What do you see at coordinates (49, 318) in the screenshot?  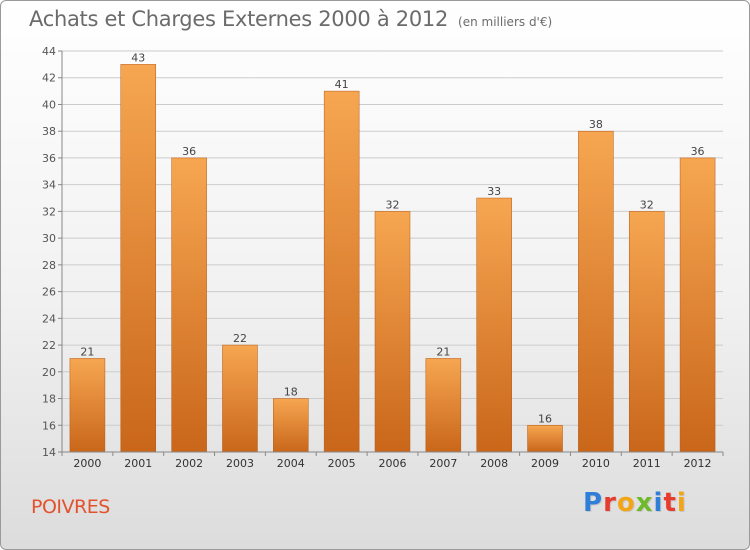 I see `y-tick-label: 24` at bounding box center [49, 318].